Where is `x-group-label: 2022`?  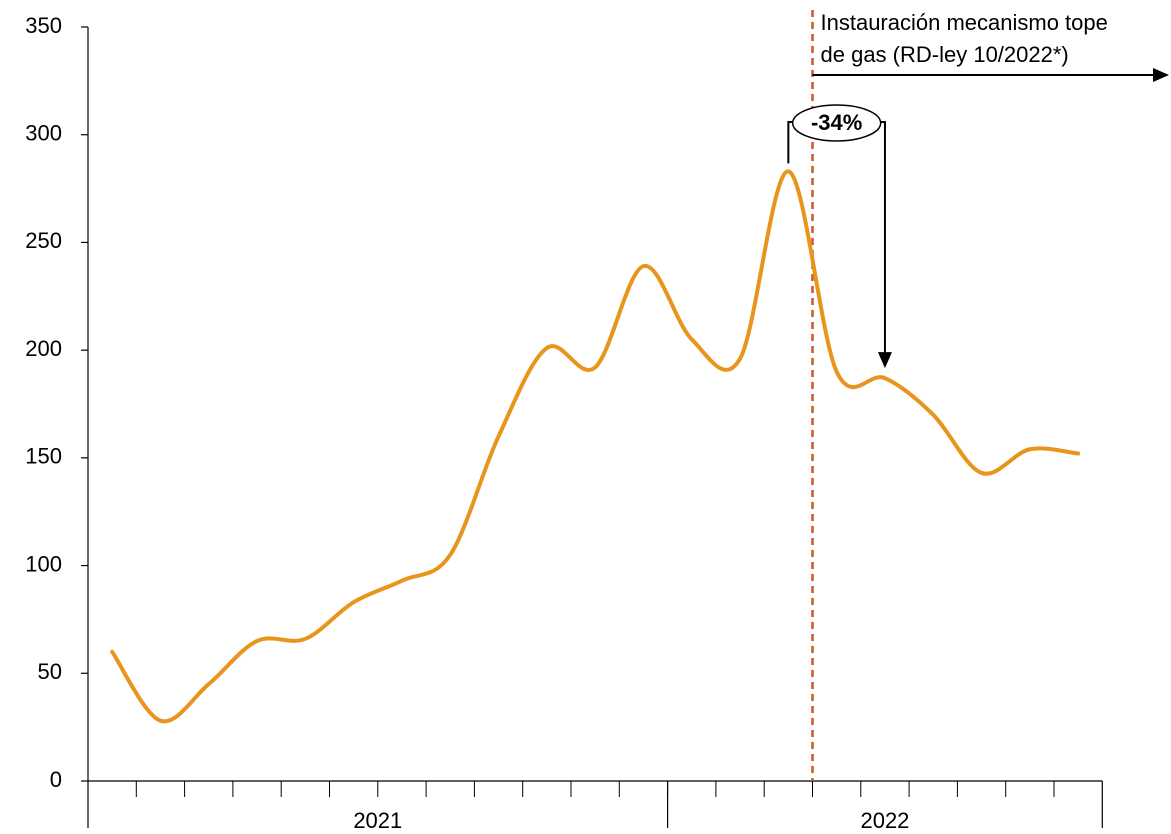
x-group-label: 2022 is located at coordinates (884, 820).